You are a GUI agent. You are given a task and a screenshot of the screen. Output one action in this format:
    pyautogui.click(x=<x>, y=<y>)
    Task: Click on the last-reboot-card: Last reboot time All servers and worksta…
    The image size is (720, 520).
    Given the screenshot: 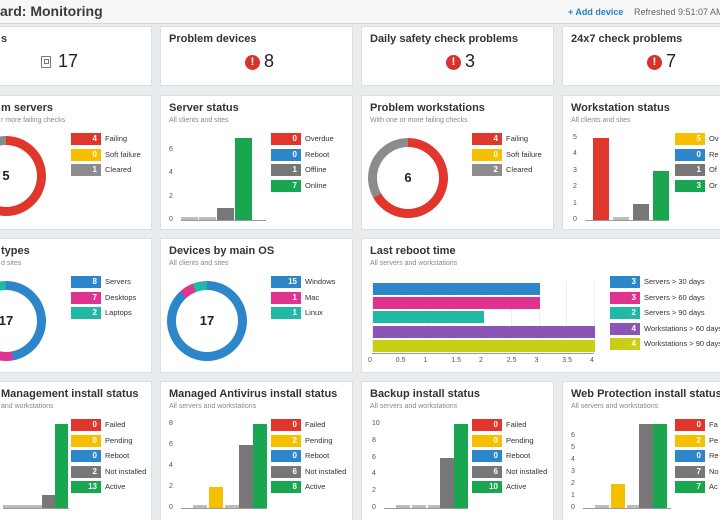 What is the action you would take?
    pyautogui.click(x=540, y=305)
    